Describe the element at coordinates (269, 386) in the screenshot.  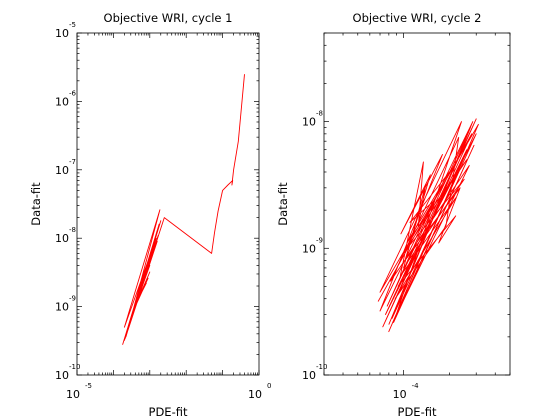
I see `x-tick-label-exponent: 0` at that location.